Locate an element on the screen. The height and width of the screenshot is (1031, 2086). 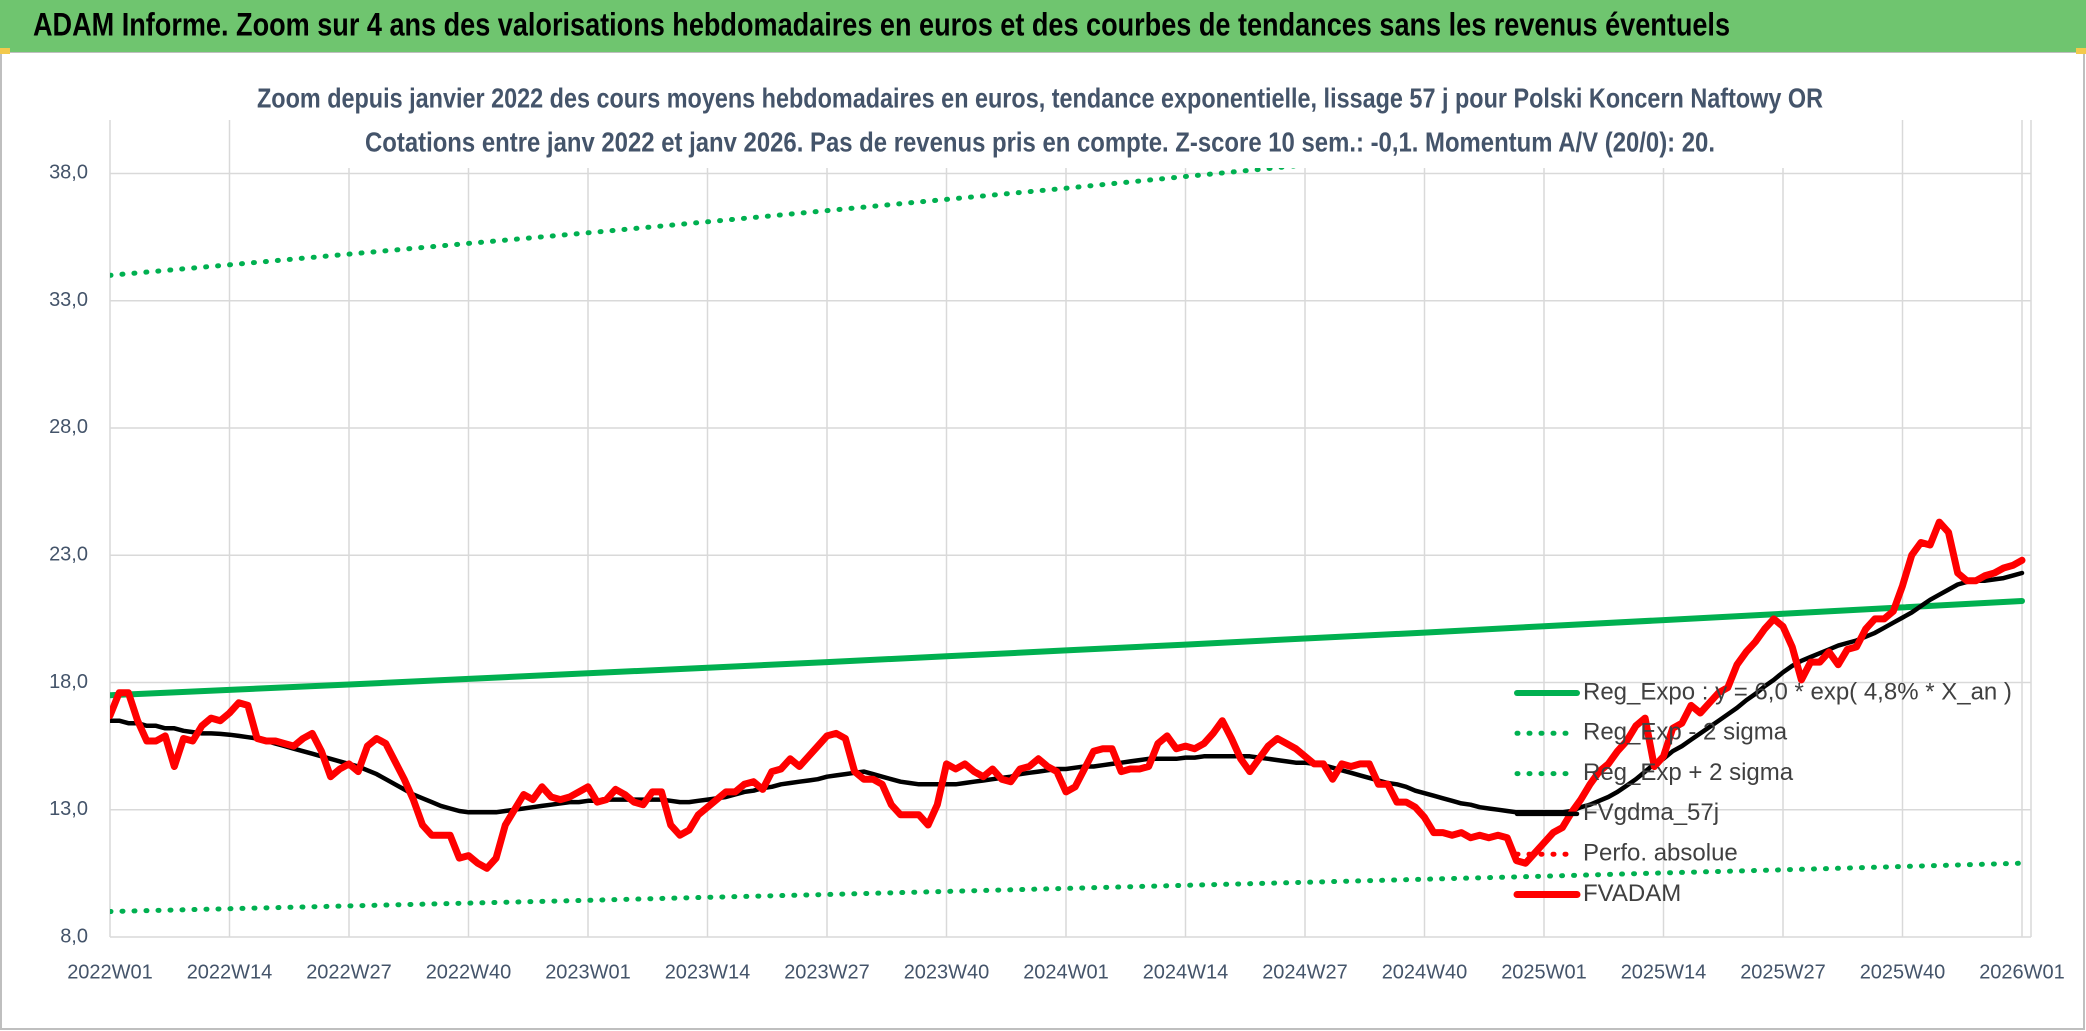
y-tick-label: 33,0 is located at coordinates (68, 300).